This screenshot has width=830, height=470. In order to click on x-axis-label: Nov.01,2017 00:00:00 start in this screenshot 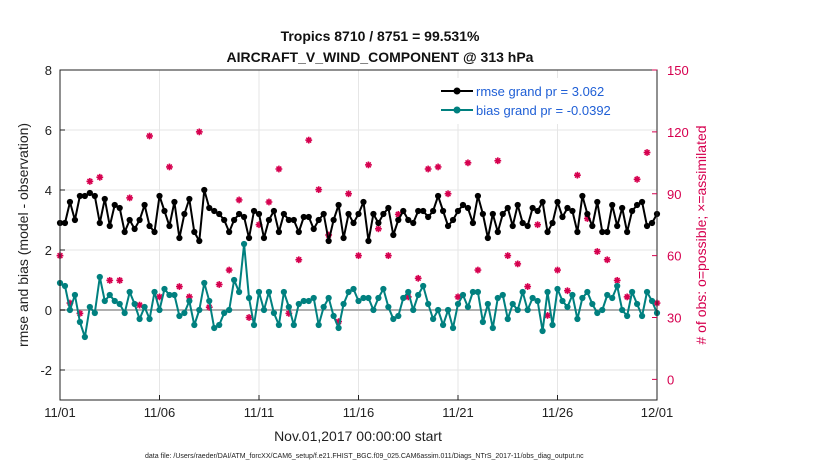, I will do `click(358, 436)`.